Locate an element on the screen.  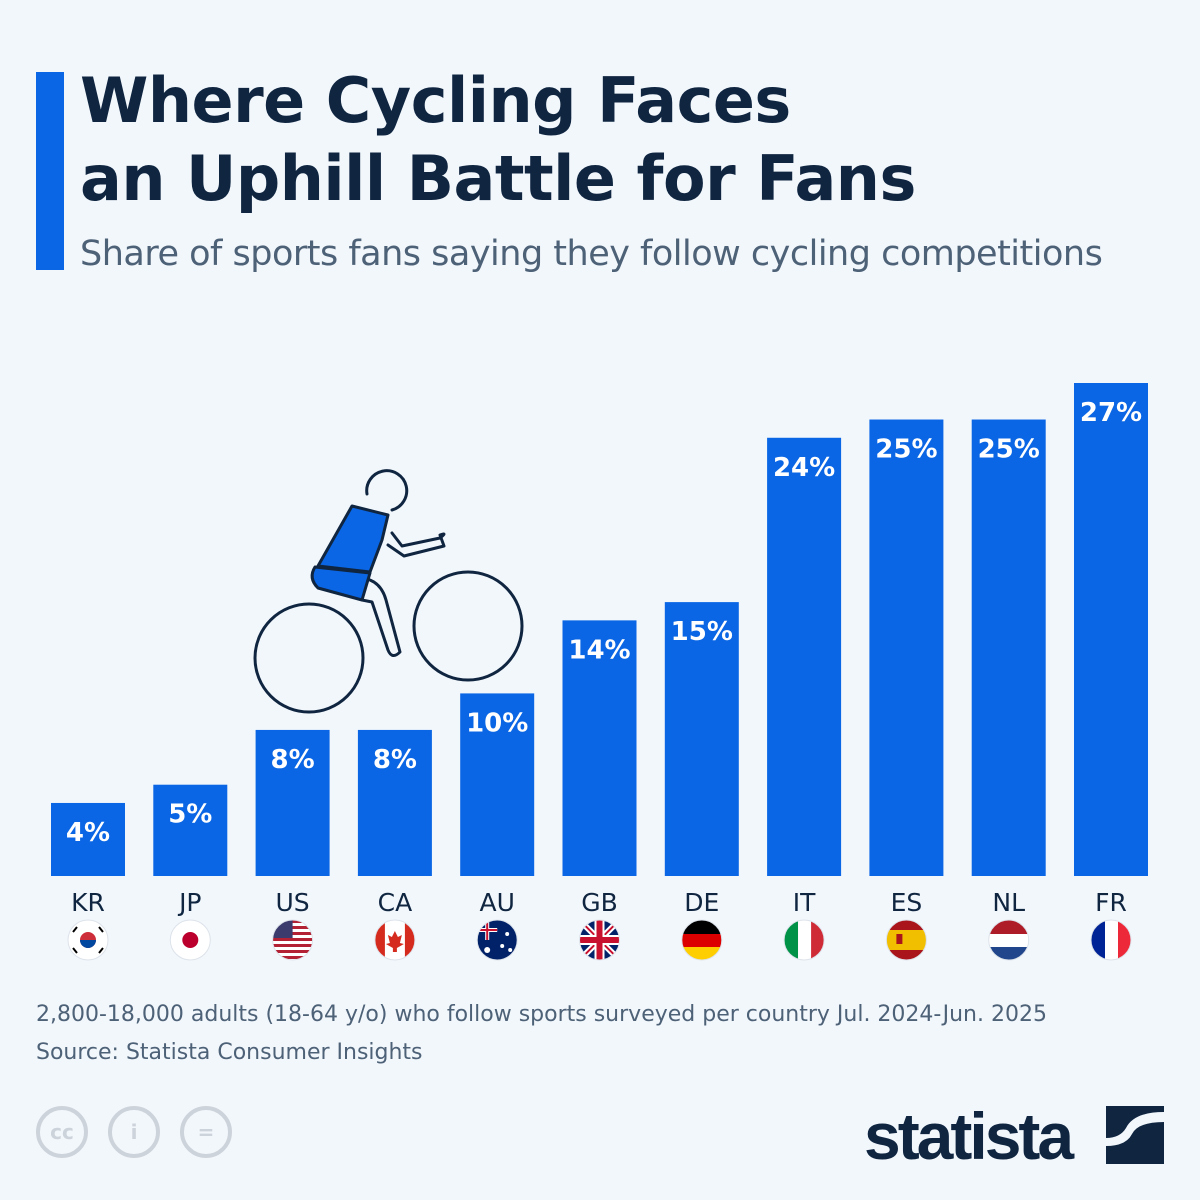
cc-license-icon: cc is located at coordinates (62, 1132).